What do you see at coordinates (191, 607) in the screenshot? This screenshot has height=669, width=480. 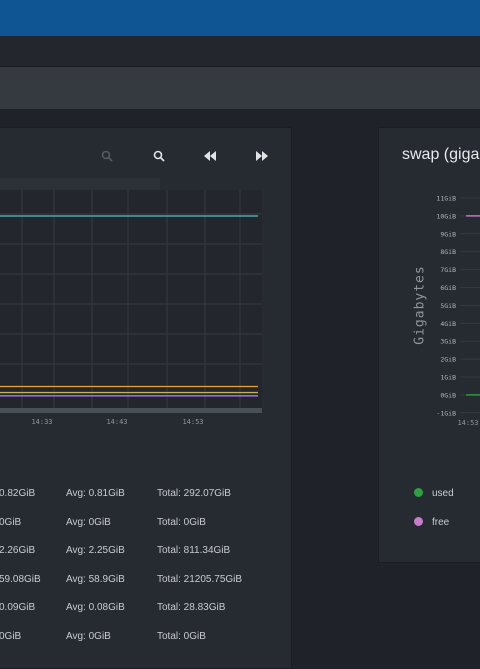 I see `stat-total-4: Total: 28.83GiB` at bounding box center [191, 607].